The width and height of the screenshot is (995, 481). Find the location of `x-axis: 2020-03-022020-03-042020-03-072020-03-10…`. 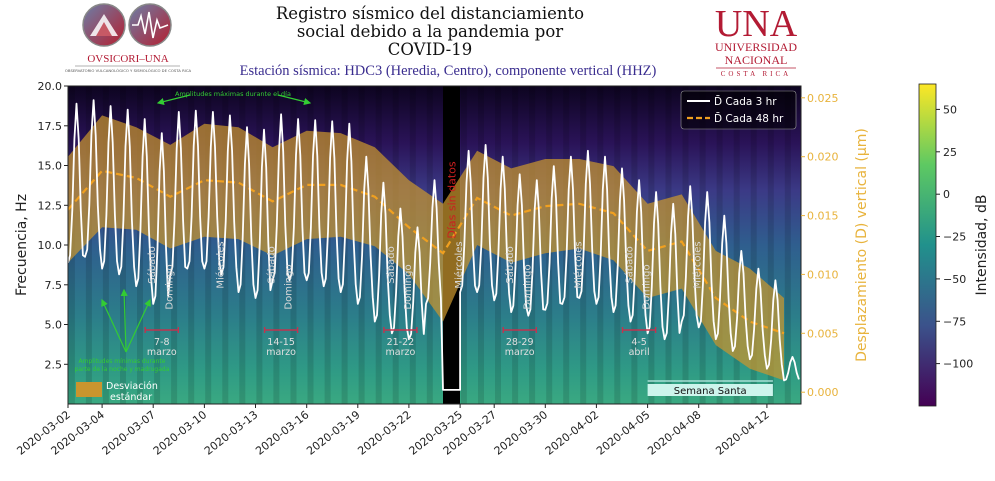

x-axis: 2020-03-022020-03-042020-03-072020-03-10… is located at coordinates (393, 431).